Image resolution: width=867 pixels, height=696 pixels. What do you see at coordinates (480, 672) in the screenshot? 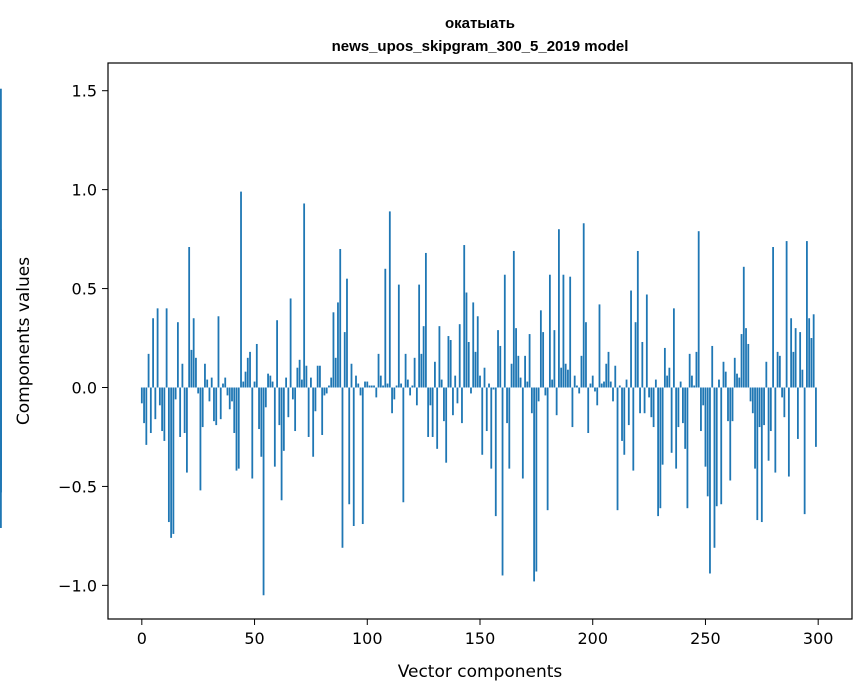
I see `x-axis-label: Vector components` at bounding box center [480, 672].